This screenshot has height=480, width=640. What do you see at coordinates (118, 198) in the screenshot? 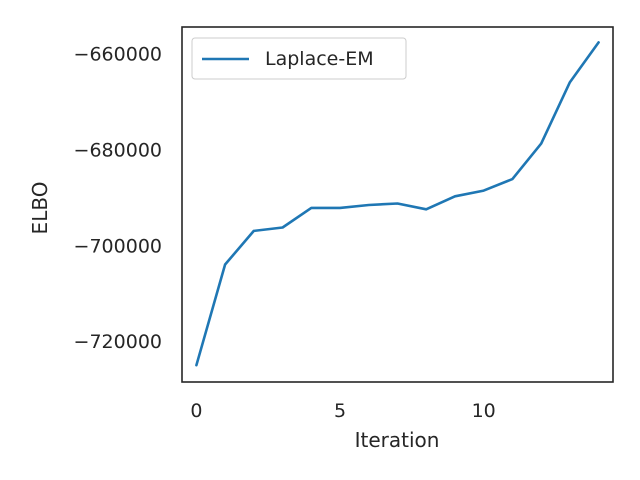
I see `y-tick-labels: −720000 −700000 −680000 −660000` at bounding box center [118, 198].